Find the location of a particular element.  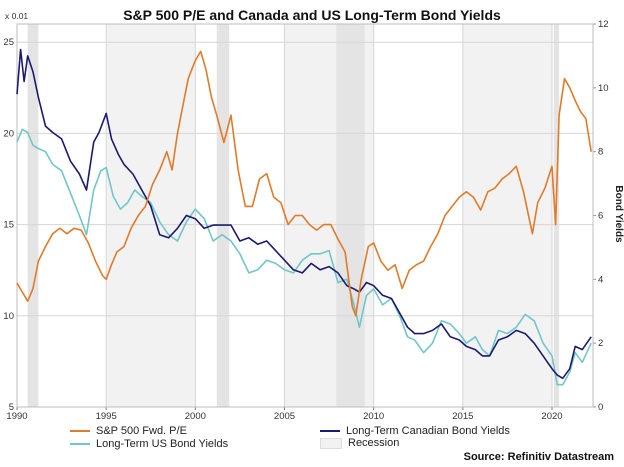

legend-item-canada: Long-Term Canadian Bond Yields is located at coordinates (415, 431).